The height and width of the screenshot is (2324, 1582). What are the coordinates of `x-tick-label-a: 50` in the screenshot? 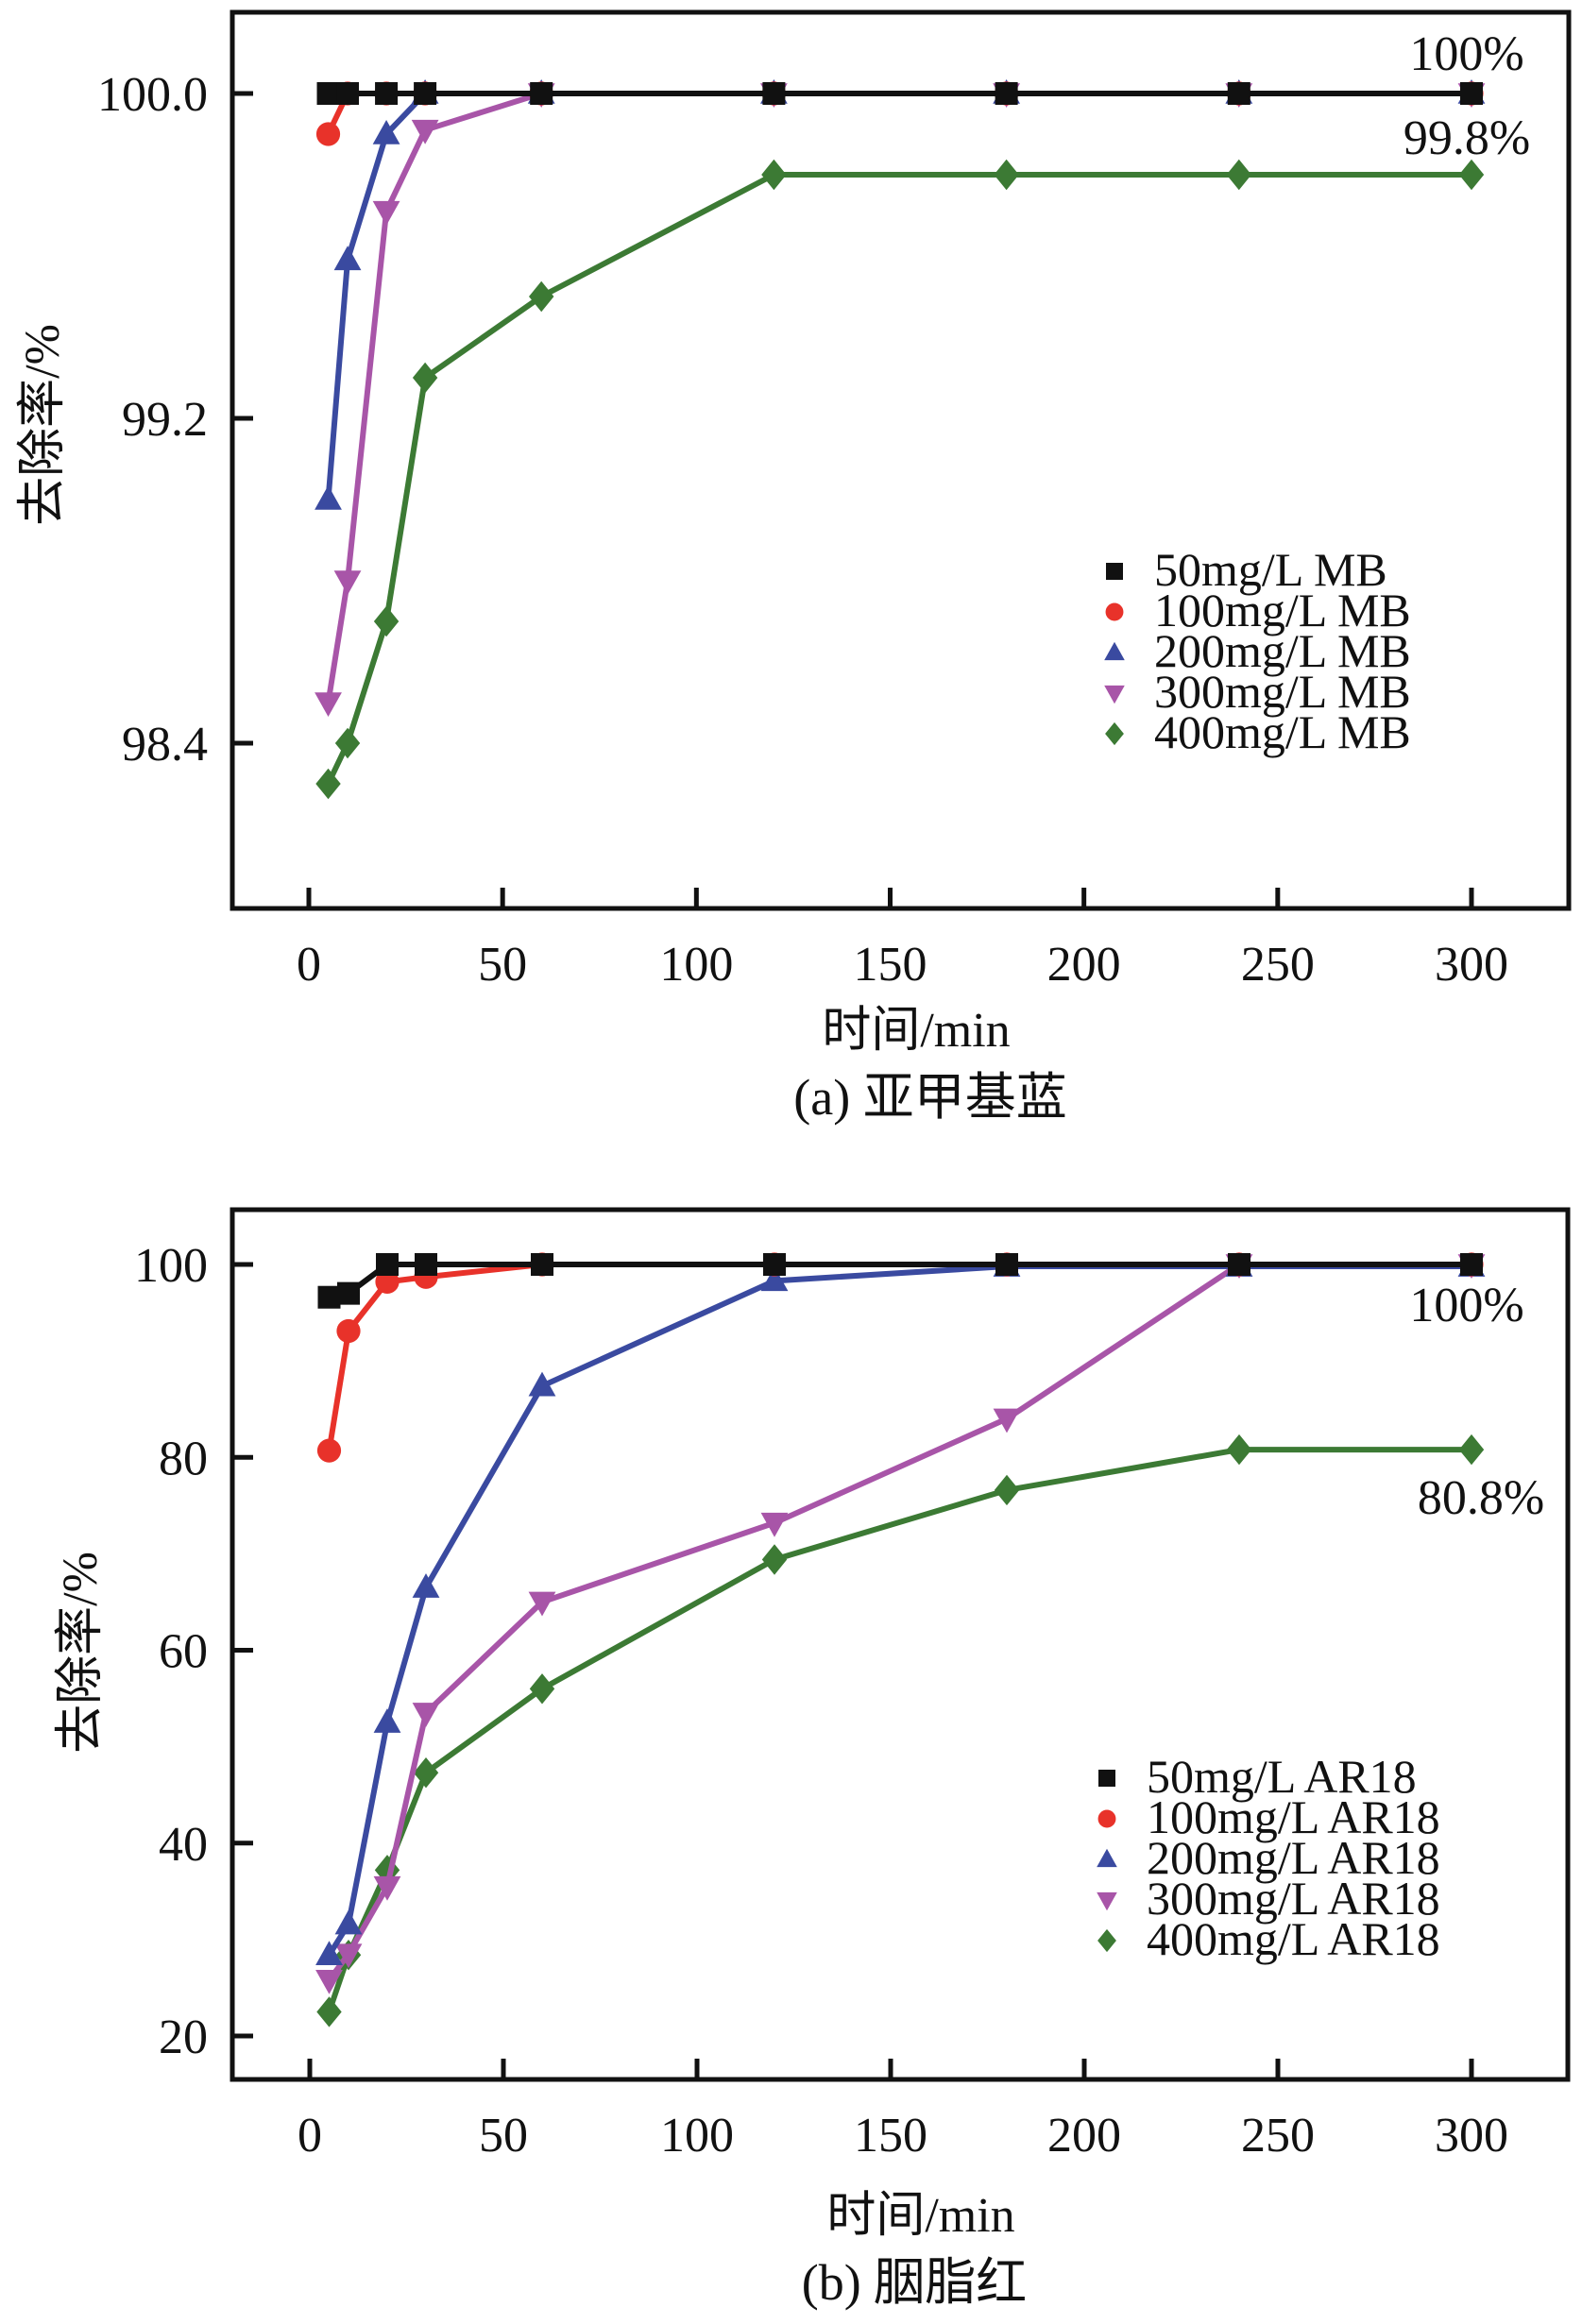 It's located at (502, 965).